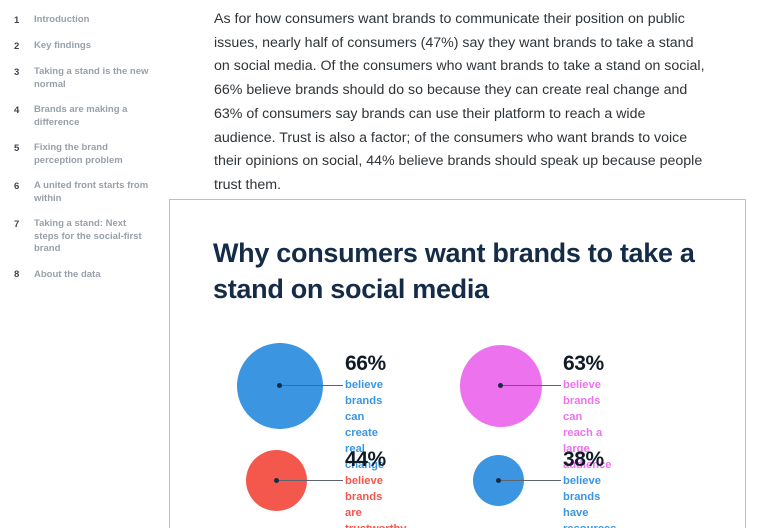 This screenshot has height=528, width=768. I want to click on toc-item-number: 5, so click(17, 148).